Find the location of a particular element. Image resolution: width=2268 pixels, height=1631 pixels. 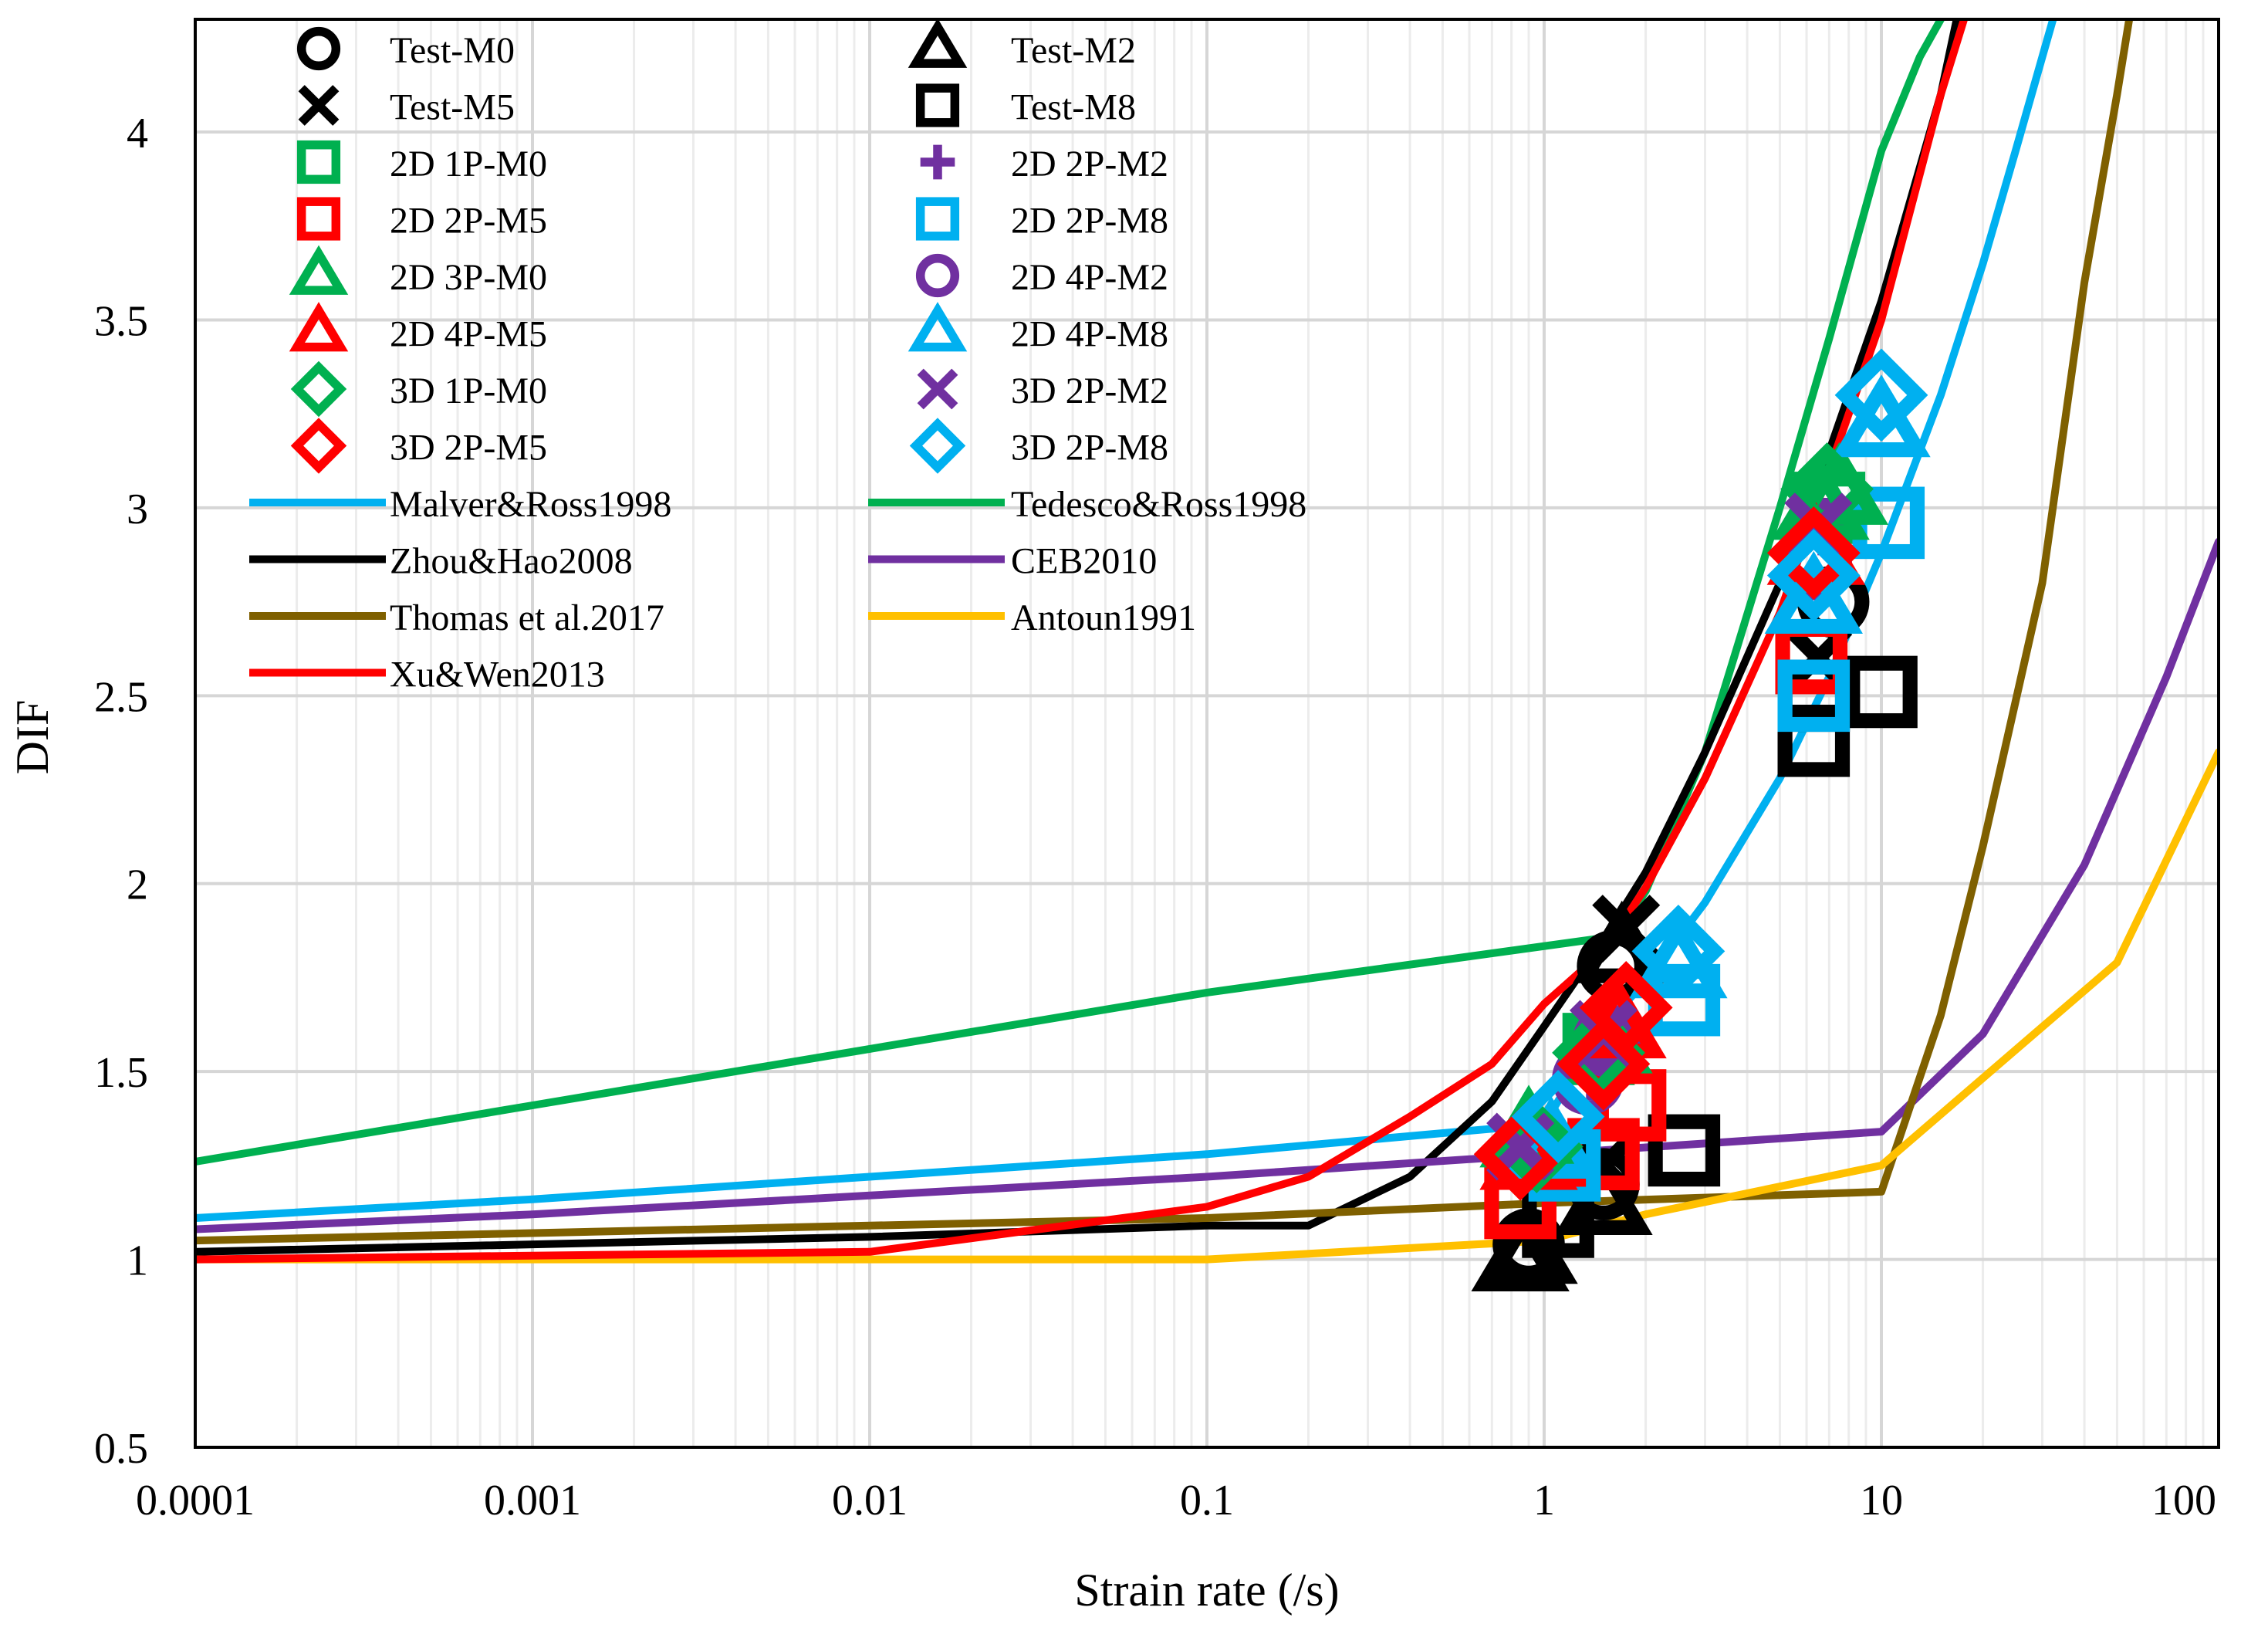

y-tick-label: 2 is located at coordinates (137, 885).